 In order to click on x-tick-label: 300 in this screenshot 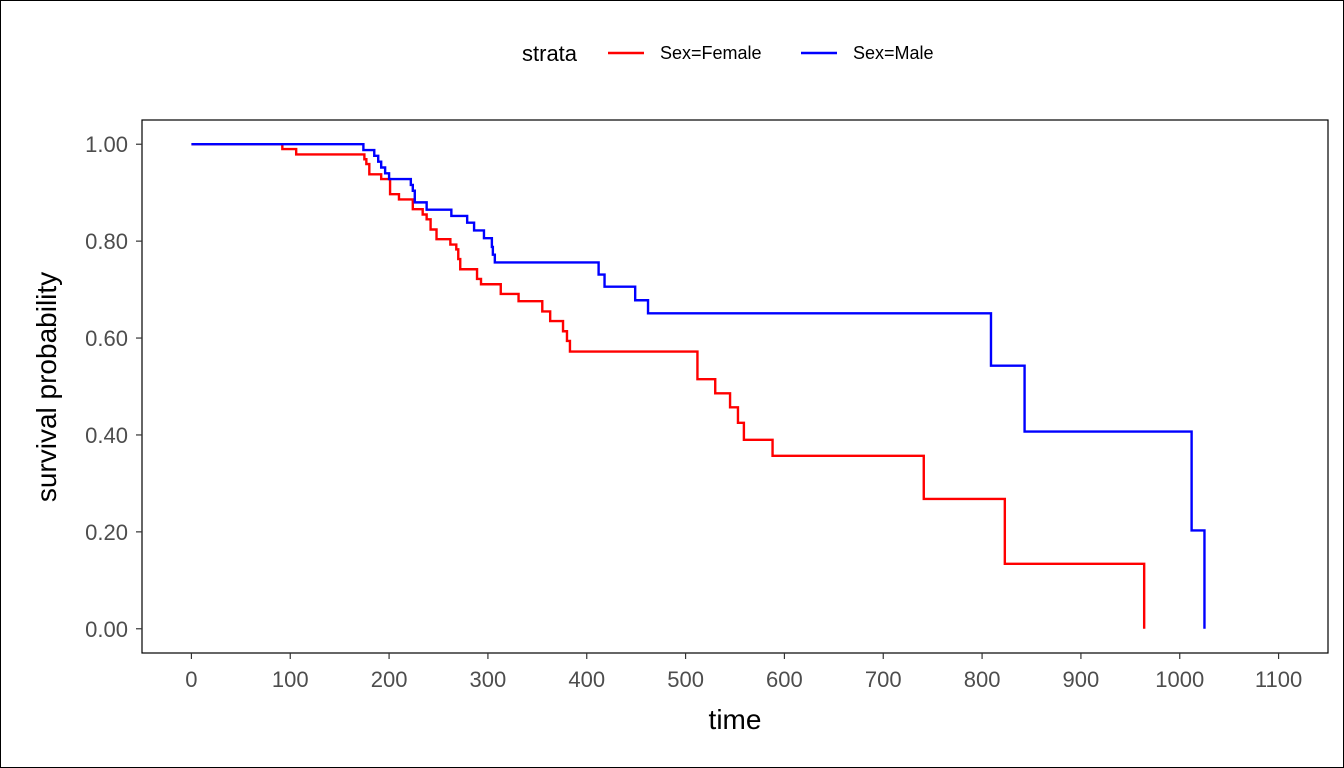, I will do `click(488, 679)`.